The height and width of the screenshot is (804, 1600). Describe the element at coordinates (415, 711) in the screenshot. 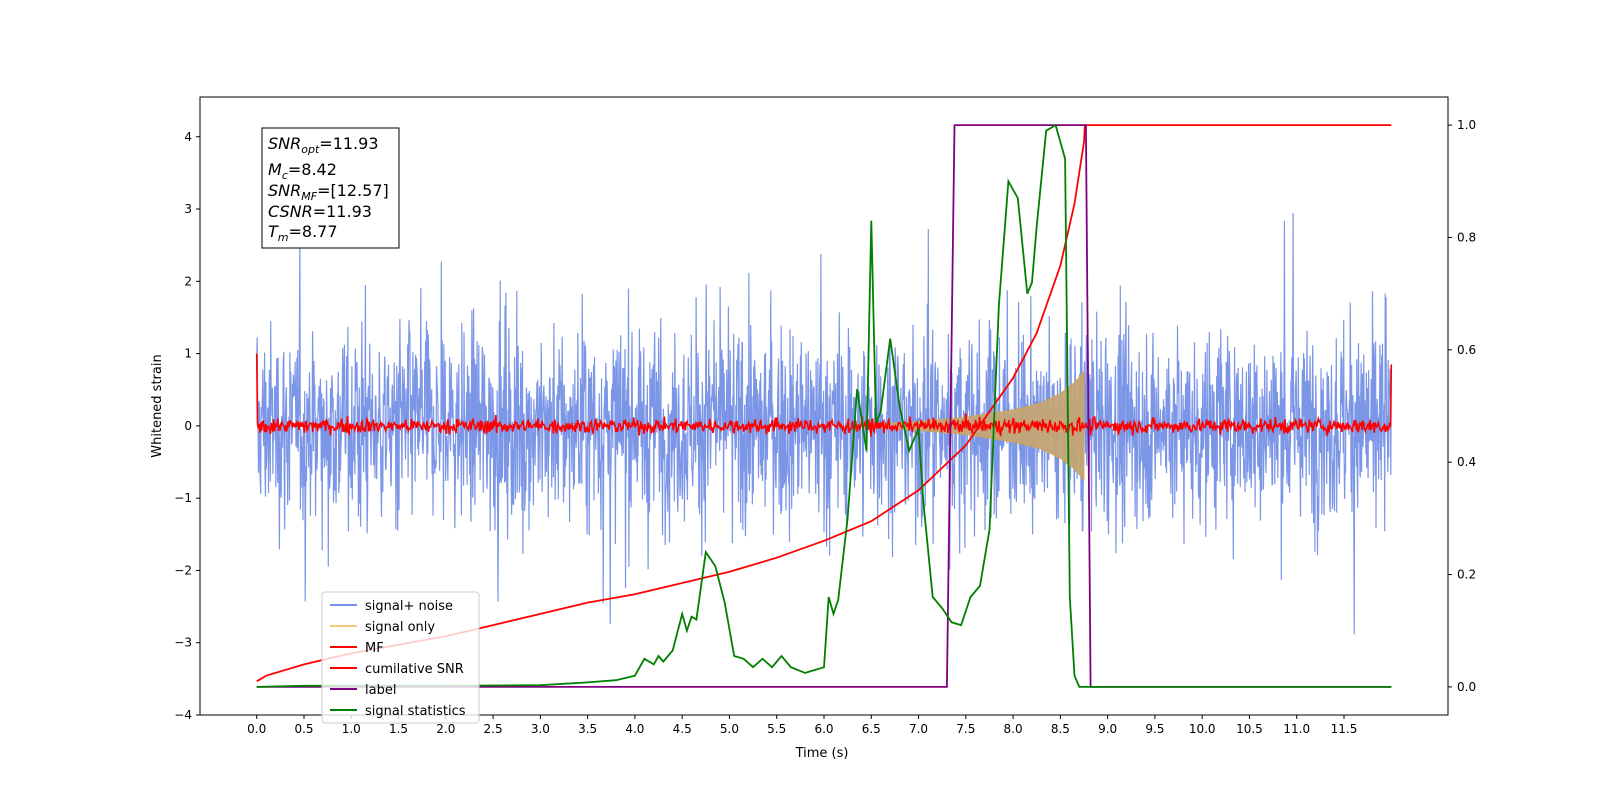

I see `legend-label-signal-statistics: signal statistics` at that location.